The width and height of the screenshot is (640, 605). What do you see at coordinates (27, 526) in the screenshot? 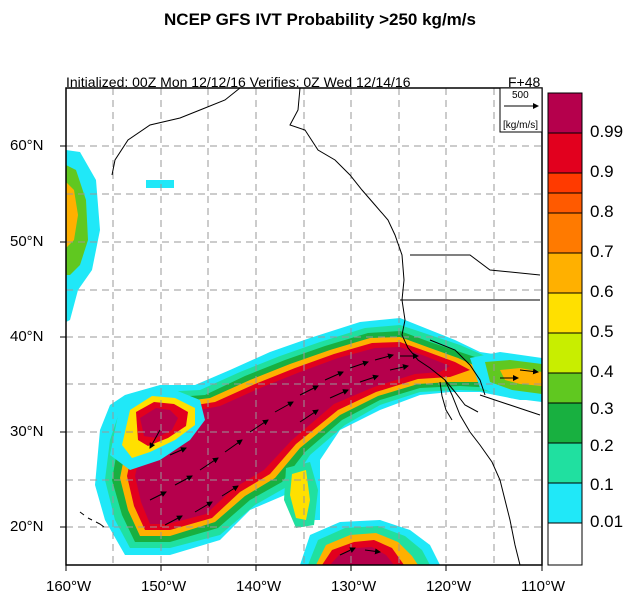
I see `lat-label-20n: 20°N` at bounding box center [27, 526].